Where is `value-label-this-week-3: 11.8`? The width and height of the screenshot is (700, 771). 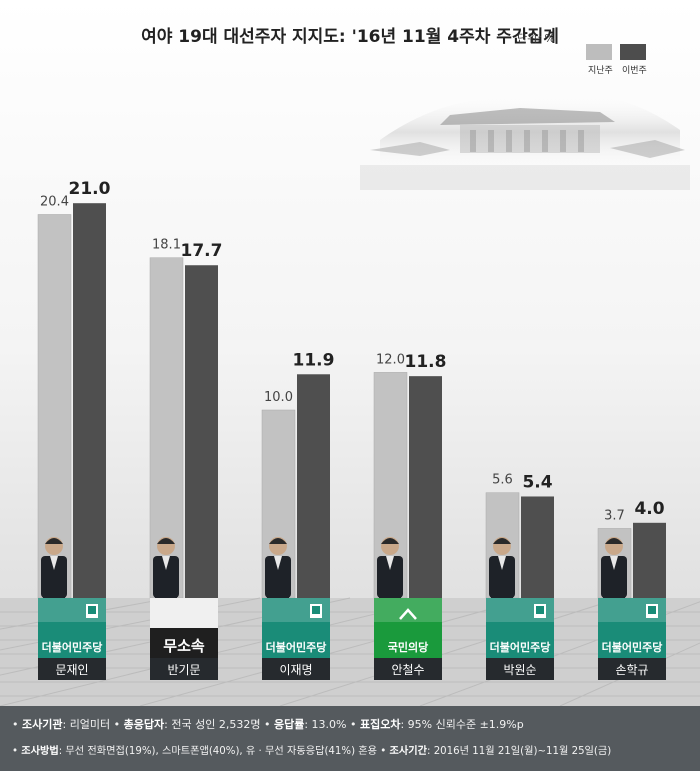
value-label-this-week-3: 11.8 is located at coordinates (426, 362).